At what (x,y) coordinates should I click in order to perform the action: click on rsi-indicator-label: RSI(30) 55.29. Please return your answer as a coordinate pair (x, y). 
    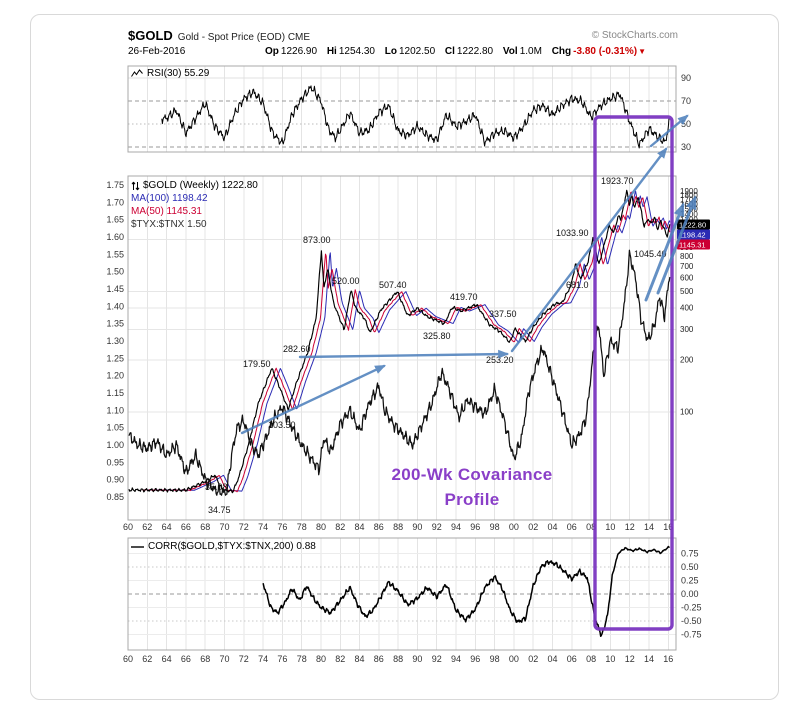
    Looking at the image, I should click on (170, 73).